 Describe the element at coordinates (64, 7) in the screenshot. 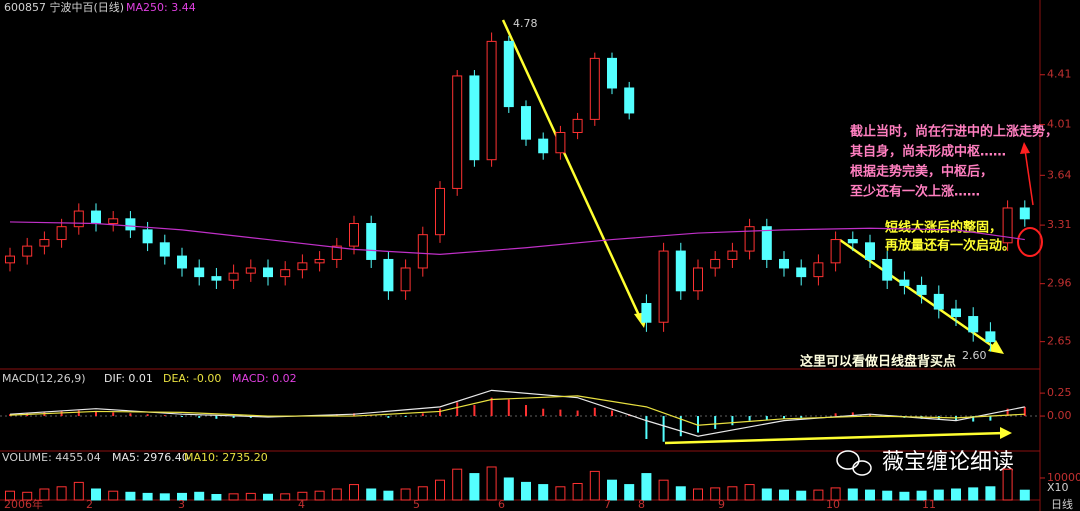

I see `stock-title: 600857 宁波中百(日线)` at that location.